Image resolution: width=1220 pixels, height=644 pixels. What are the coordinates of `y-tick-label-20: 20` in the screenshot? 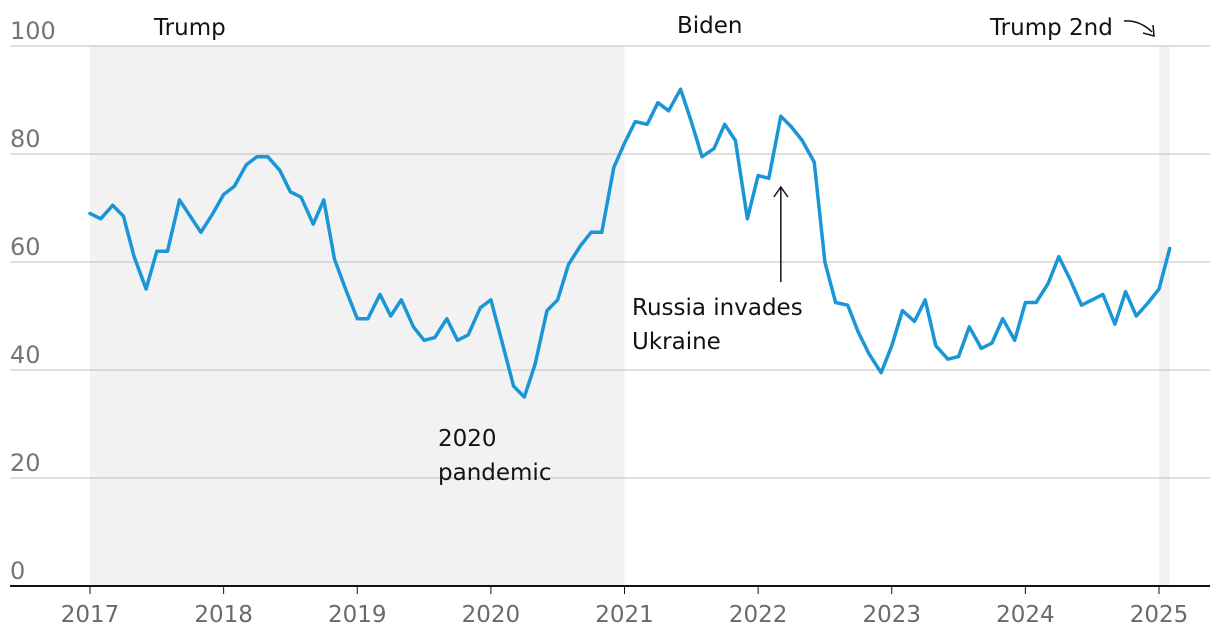 It's located at (25, 463).